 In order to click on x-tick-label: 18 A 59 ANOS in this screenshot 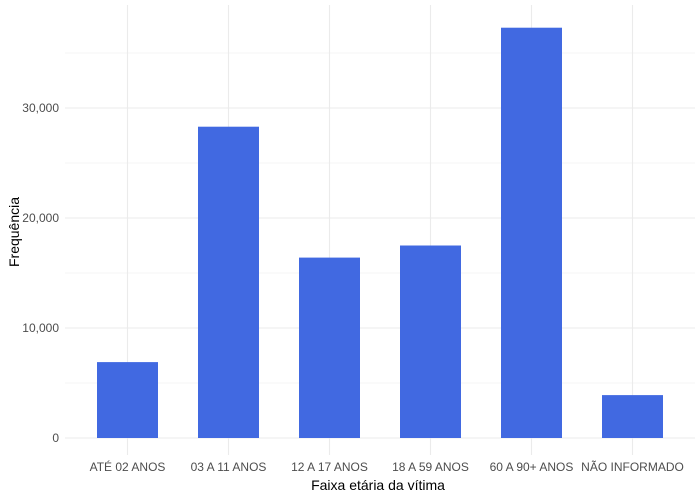, I will do `click(430, 467)`.